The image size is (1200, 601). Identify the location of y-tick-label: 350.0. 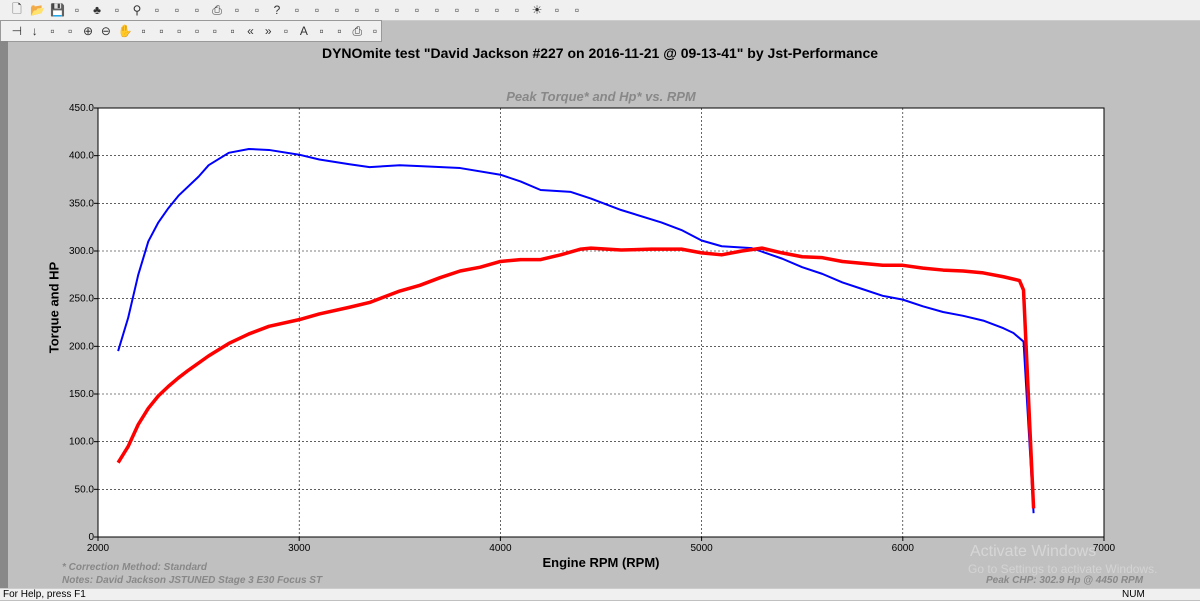
(81, 203).